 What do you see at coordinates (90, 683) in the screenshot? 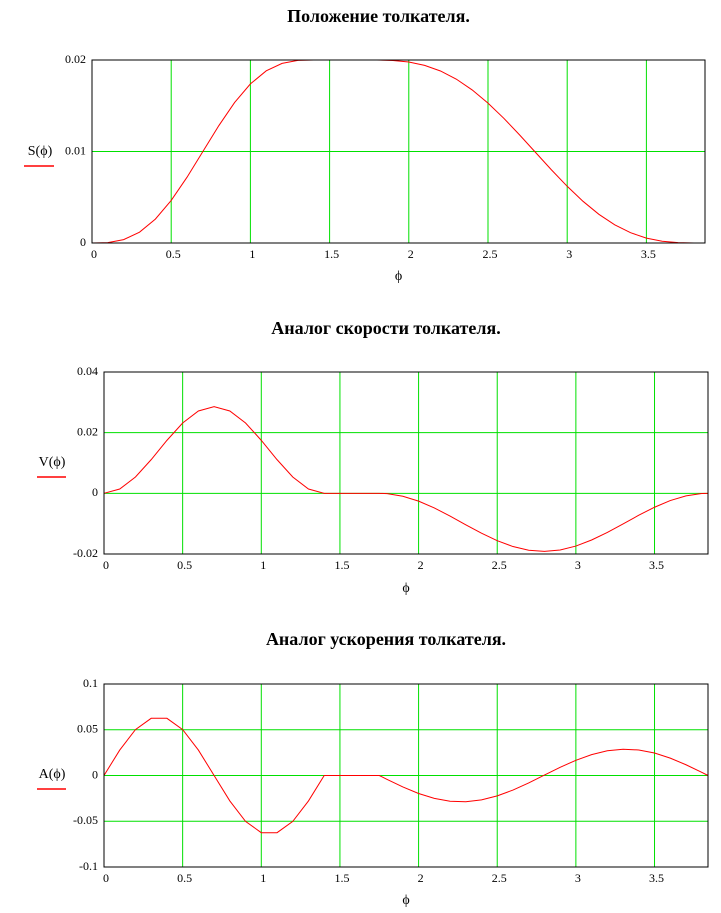
I see `y-tick-label: 0.1` at bounding box center [90, 683].